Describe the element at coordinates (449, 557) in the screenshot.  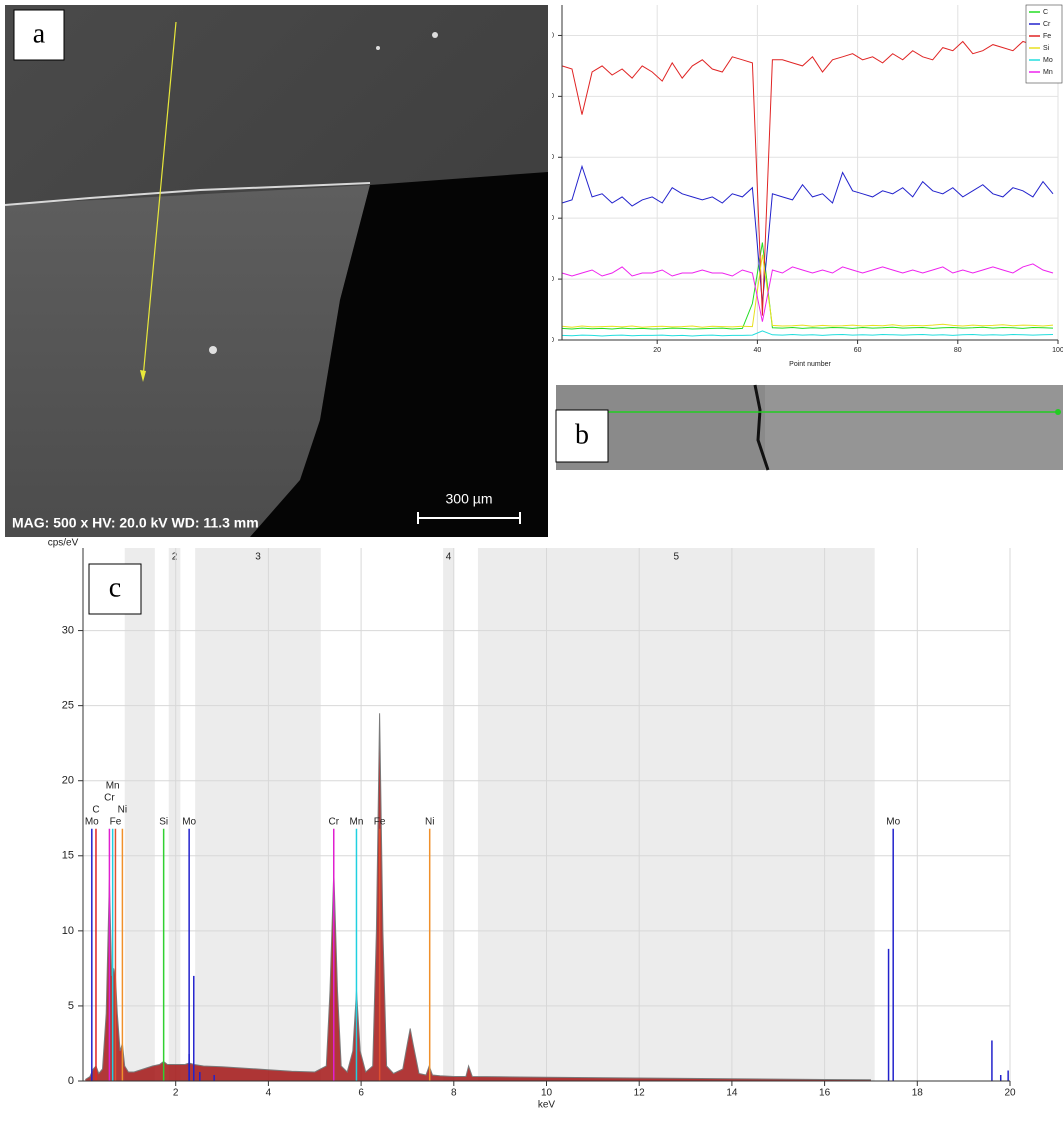
I see `region-label: 4` at that location.